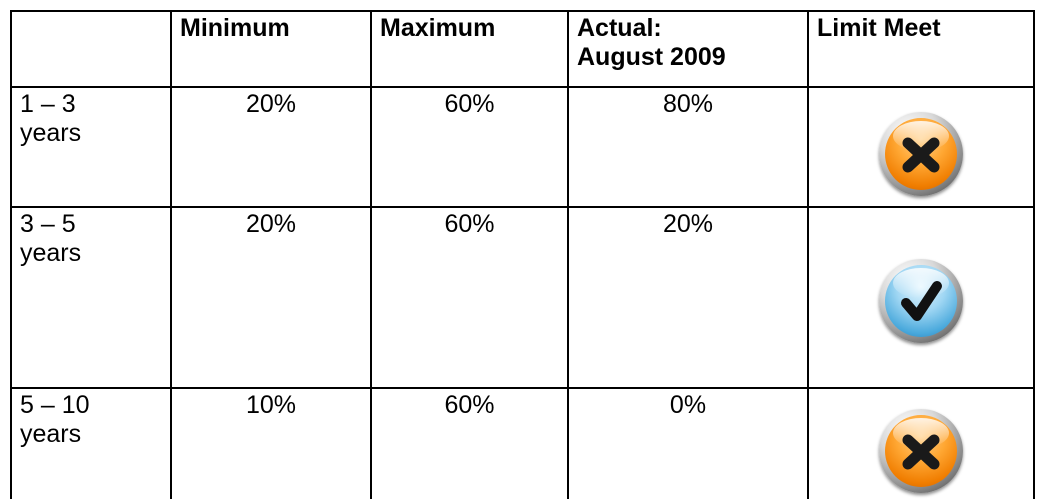 This screenshot has height=499, width=1045. Describe the element at coordinates (51, 238) in the screenshot. I see `row-label-3-5-years: 3 – 5 years` at that location.